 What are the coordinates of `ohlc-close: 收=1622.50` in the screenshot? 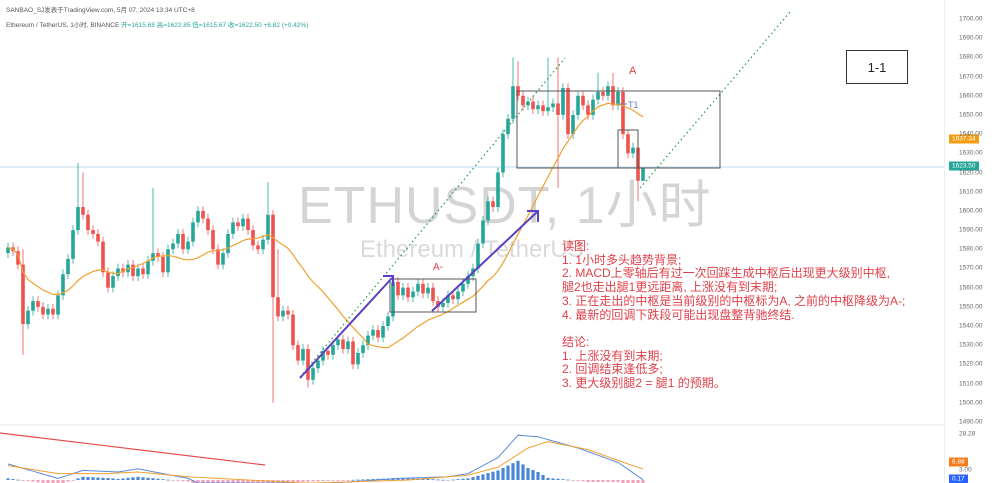 It's located at (244, 25).